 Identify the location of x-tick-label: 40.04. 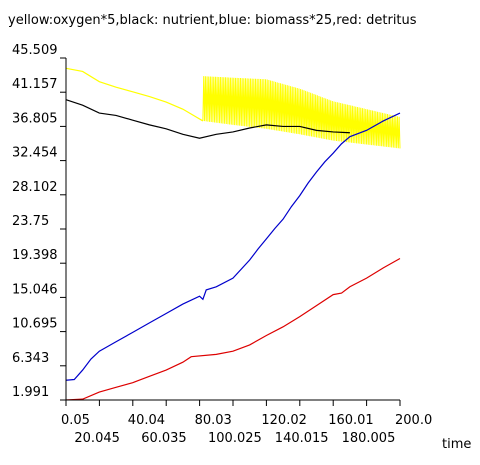
(146, 420).